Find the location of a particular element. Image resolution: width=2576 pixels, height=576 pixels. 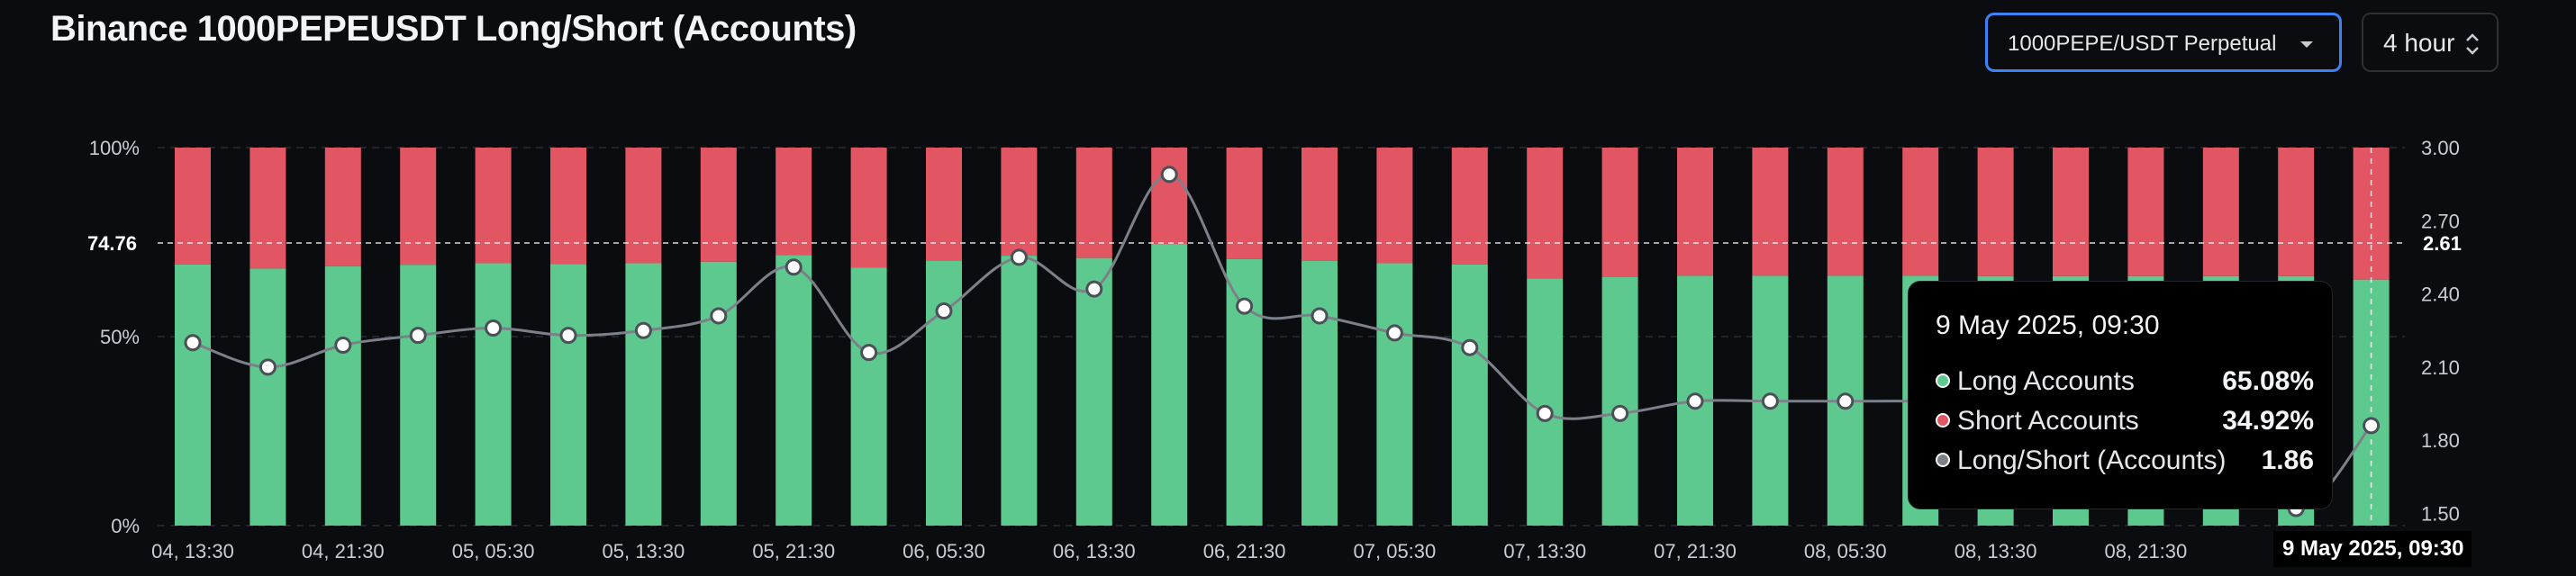

tooltip-value: 65.08% is located at coordinates (2268, 381).